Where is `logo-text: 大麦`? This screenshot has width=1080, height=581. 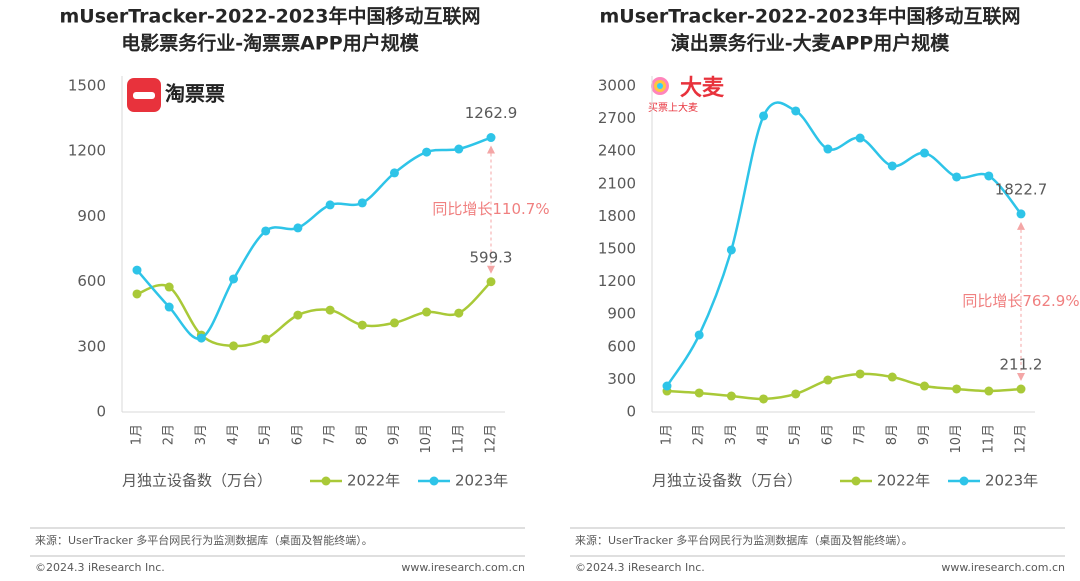
logo-text: 大麦 is located at coordinates (702, 88).